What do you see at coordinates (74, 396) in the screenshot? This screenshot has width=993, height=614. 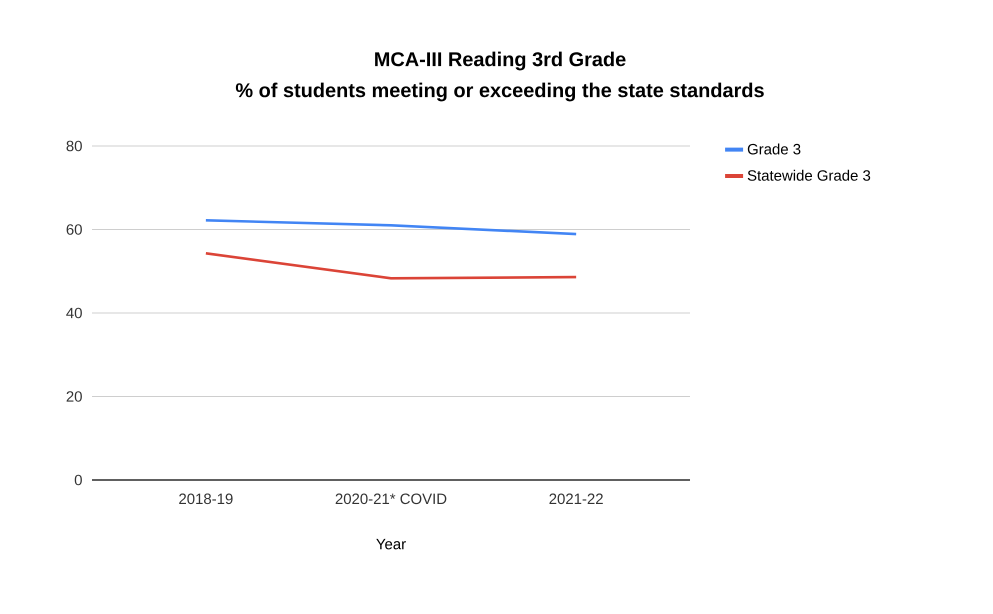 I see `y-tick-label: 20` at bounding box center [74, 396].